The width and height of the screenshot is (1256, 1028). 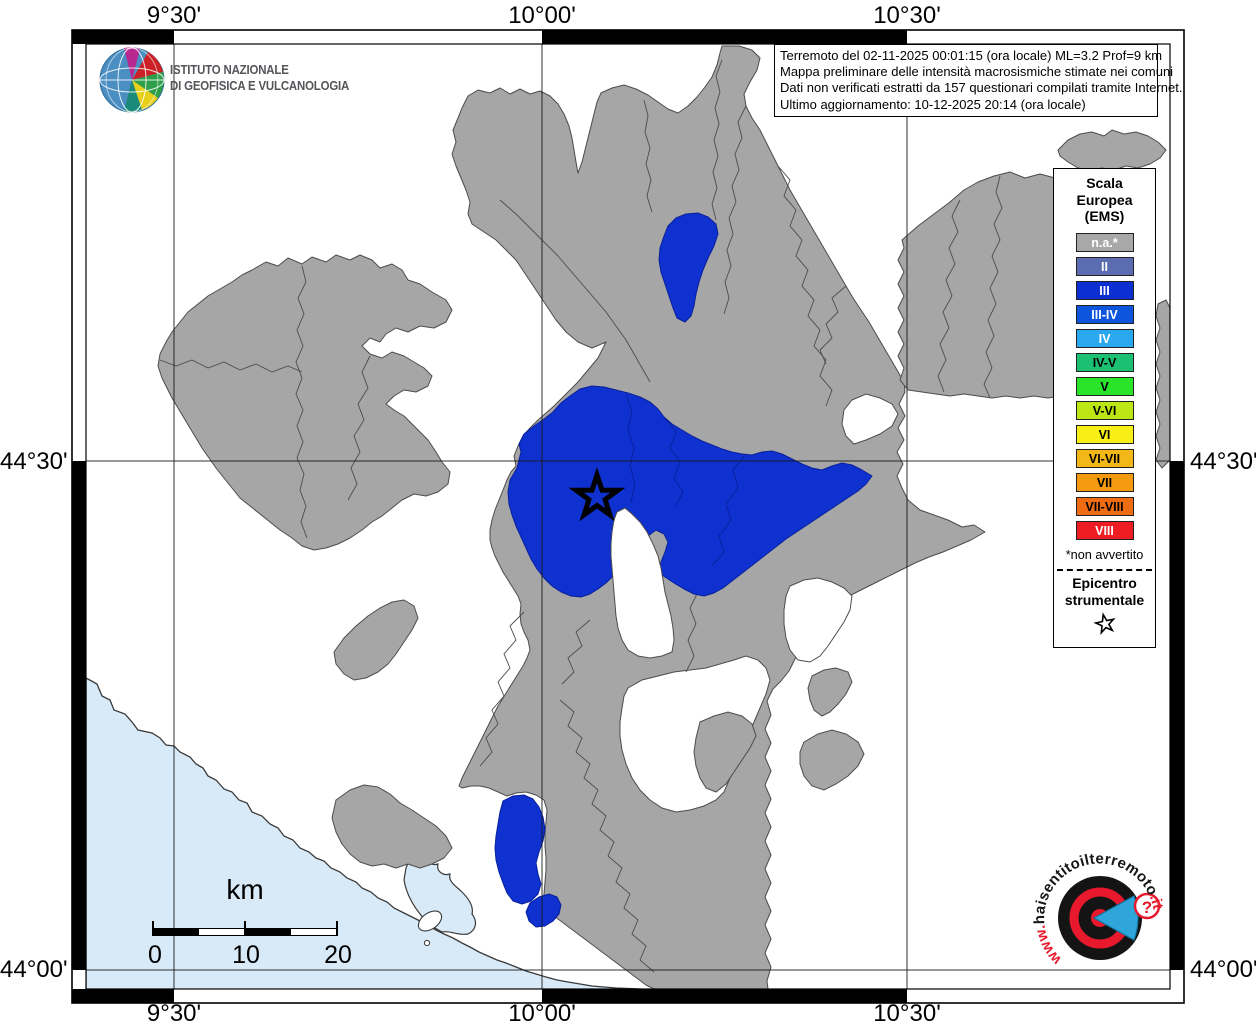 I want to click on question-badge, so click(x=1147, y=906).